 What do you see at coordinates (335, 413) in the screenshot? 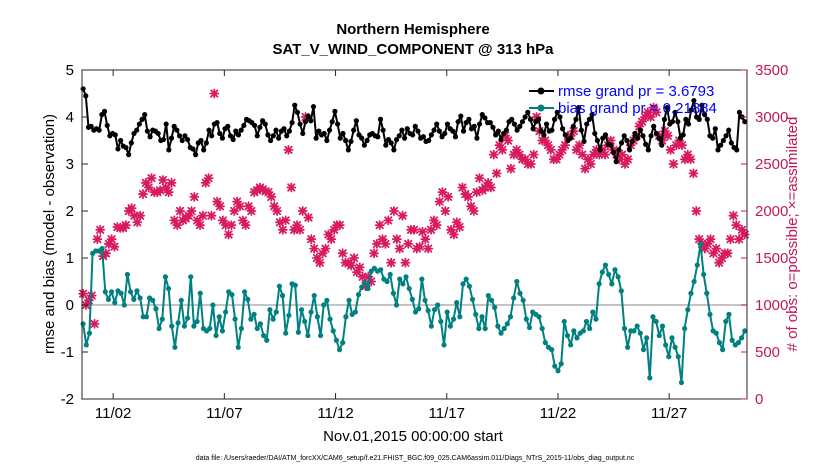
I see `x-tick-label: 11/12` at bounding box center [335, 413].